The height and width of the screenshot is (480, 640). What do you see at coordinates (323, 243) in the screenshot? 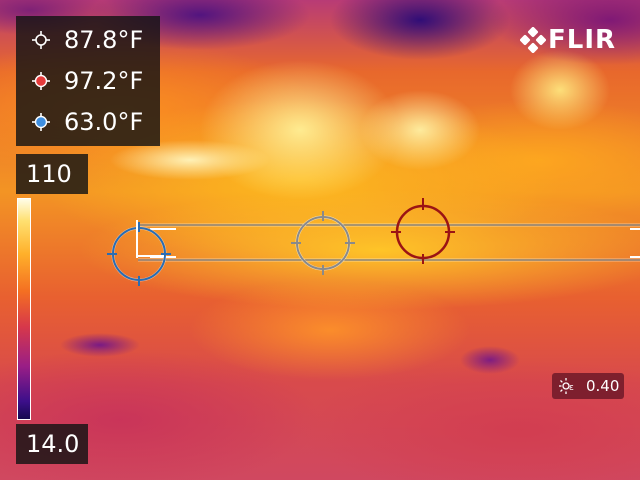
I see `center-spot-marker` at bounding box center [323, 243].